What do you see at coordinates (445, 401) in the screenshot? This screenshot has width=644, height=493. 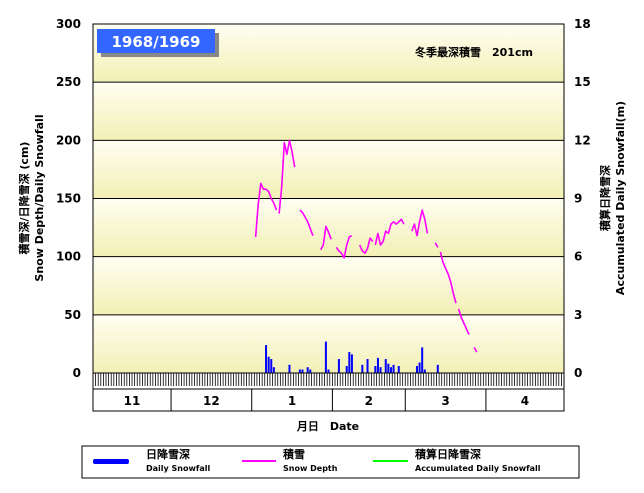 I see `month-label: 3` at bounding box center [445, 401].